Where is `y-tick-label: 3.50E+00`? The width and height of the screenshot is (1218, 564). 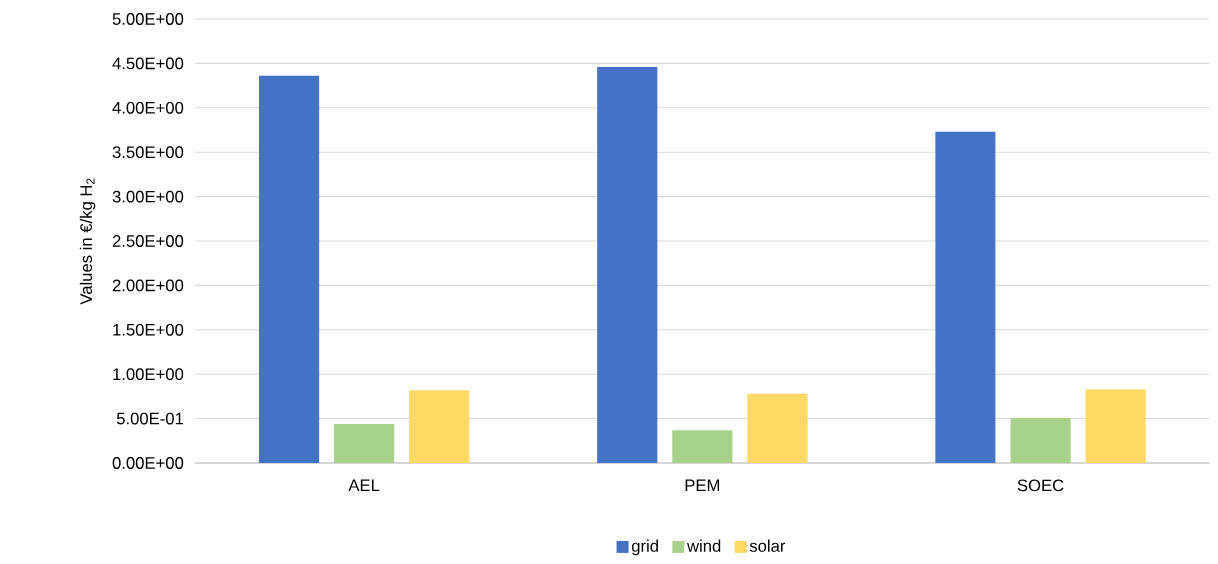 y-tick-label: 3.50E+00 is located at coordinates (148, 152).